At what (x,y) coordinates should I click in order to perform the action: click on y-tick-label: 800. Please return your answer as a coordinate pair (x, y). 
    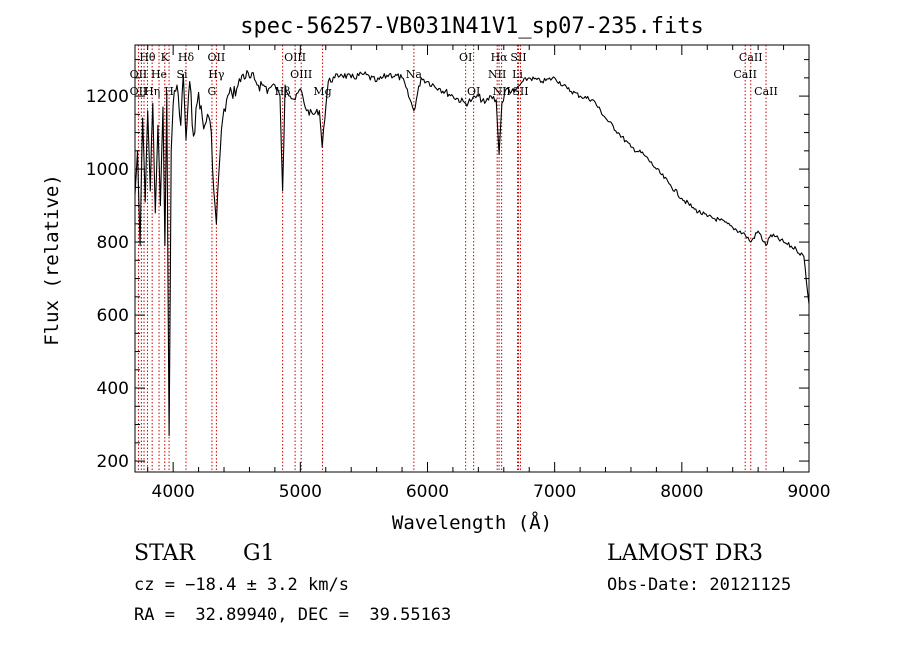
    Looking at the image, I should click on (113, 243).